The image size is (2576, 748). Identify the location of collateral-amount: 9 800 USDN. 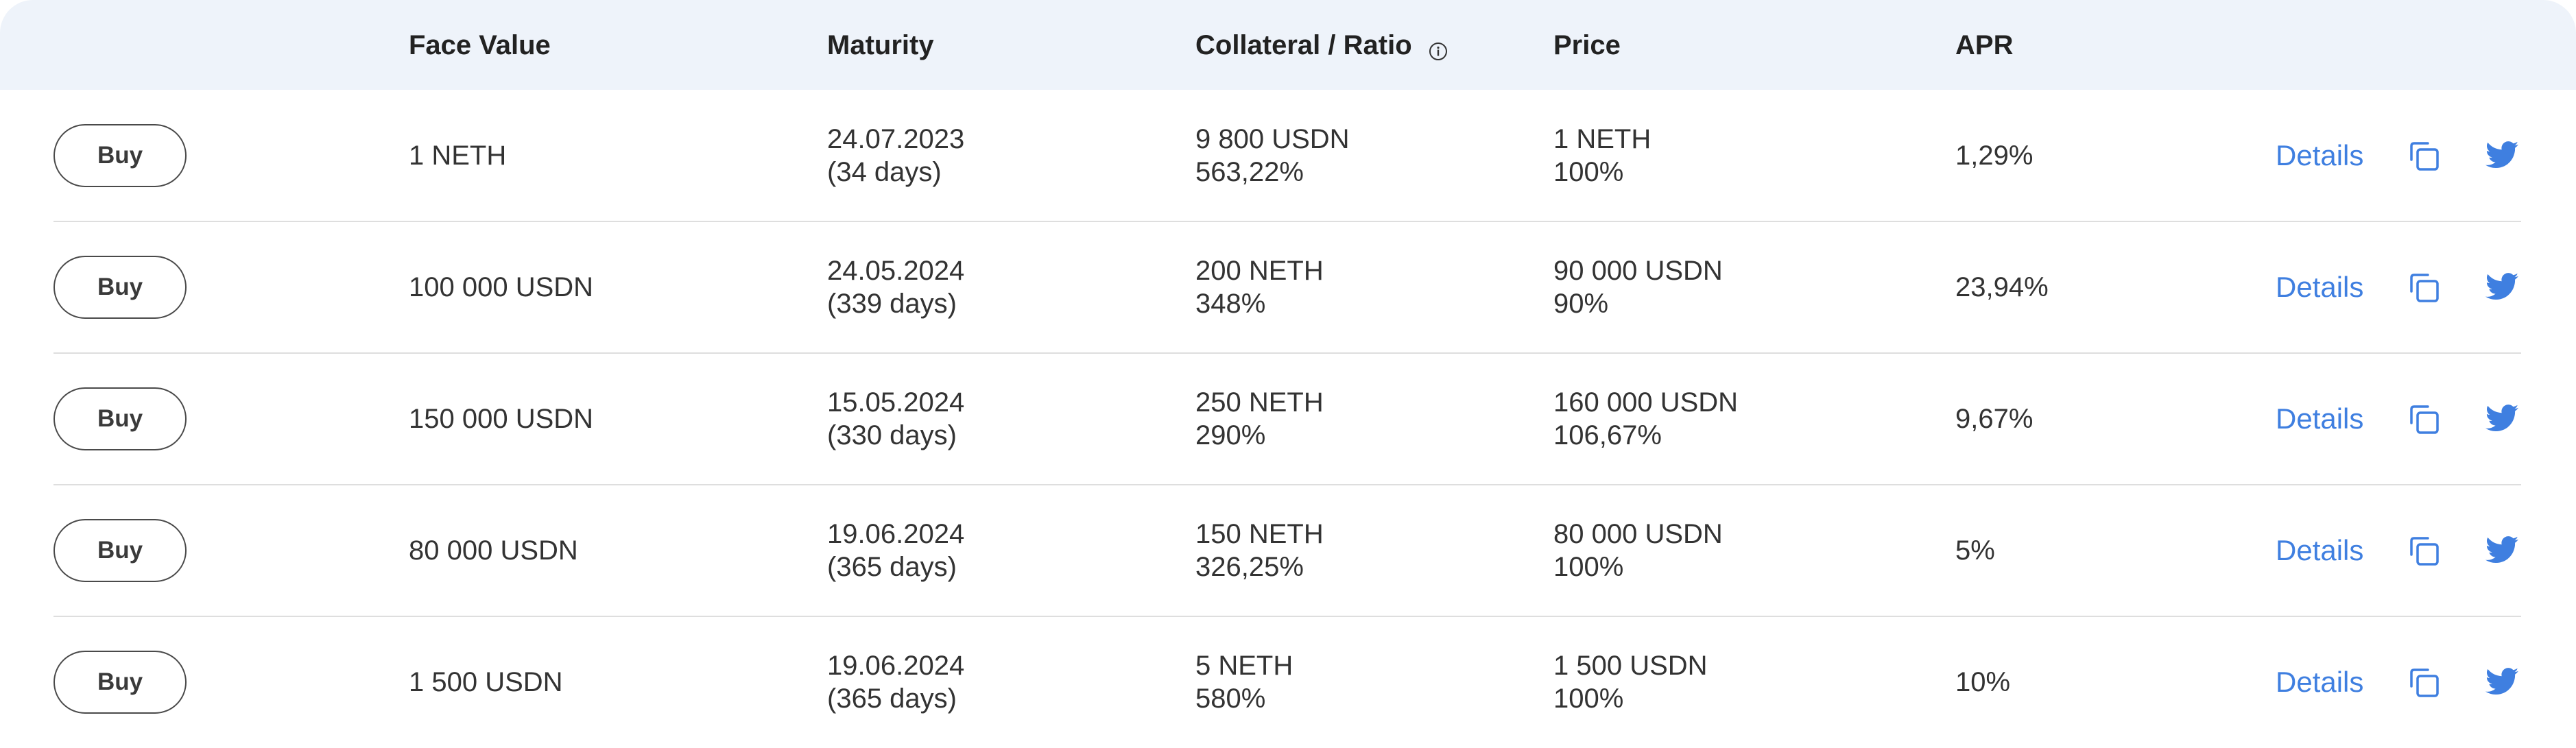
(1272, 139).